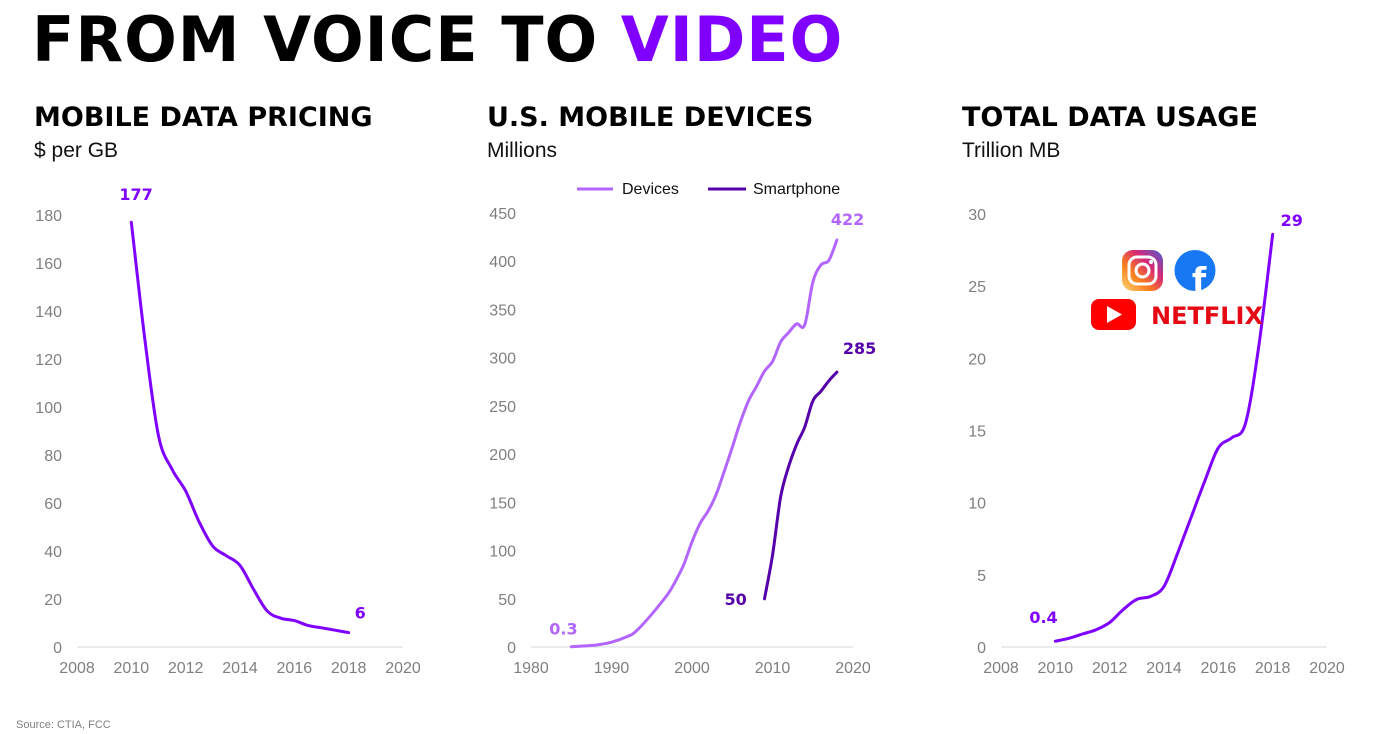 The height and width of the screenshot is (734, 1376). What do you see at coordinates (48, 264) in the screenshot?
I see `y-tick-label: 160` at bounding box center [48, 264].